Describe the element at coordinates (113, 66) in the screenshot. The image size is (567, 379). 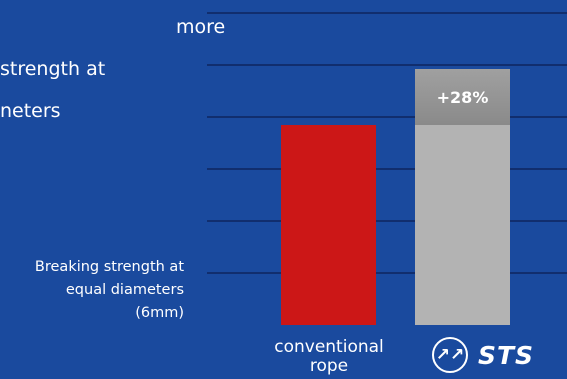
I see `headline: more strength at neters` at that location.